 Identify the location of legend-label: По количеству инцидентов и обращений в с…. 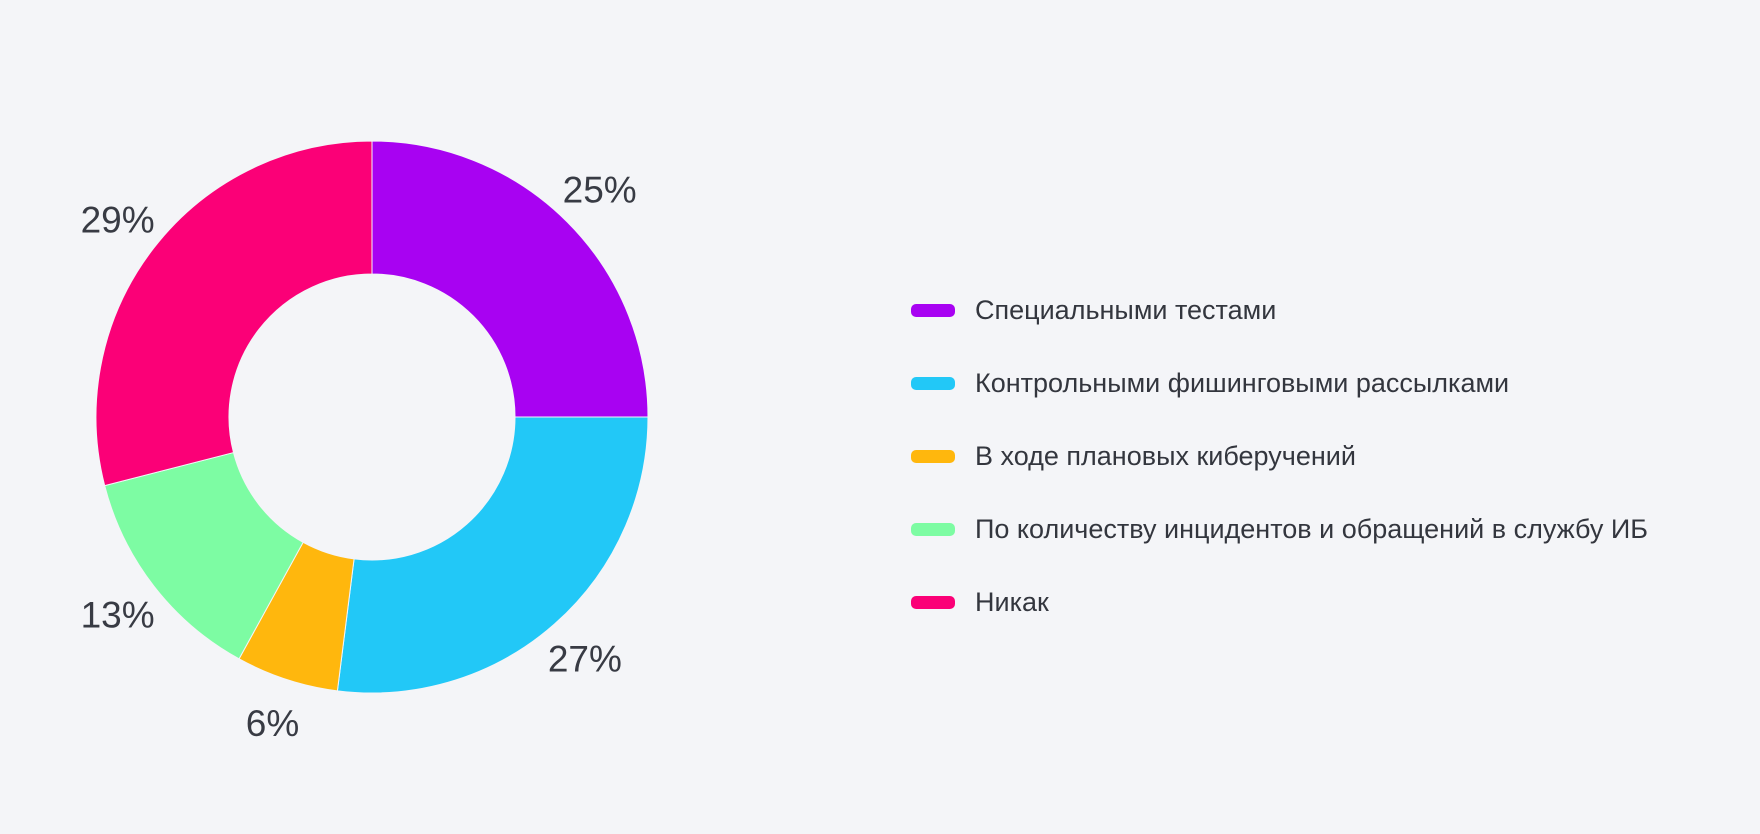
(1312, 529).